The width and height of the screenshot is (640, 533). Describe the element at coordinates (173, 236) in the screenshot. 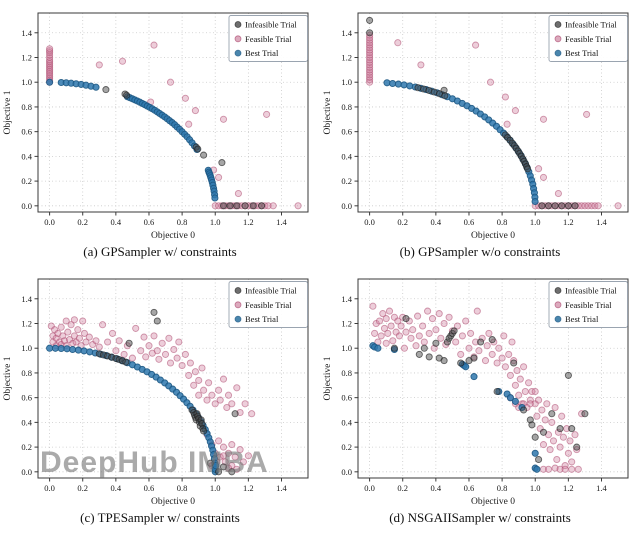

I see `x-axis-label: Objective 0` at that location.